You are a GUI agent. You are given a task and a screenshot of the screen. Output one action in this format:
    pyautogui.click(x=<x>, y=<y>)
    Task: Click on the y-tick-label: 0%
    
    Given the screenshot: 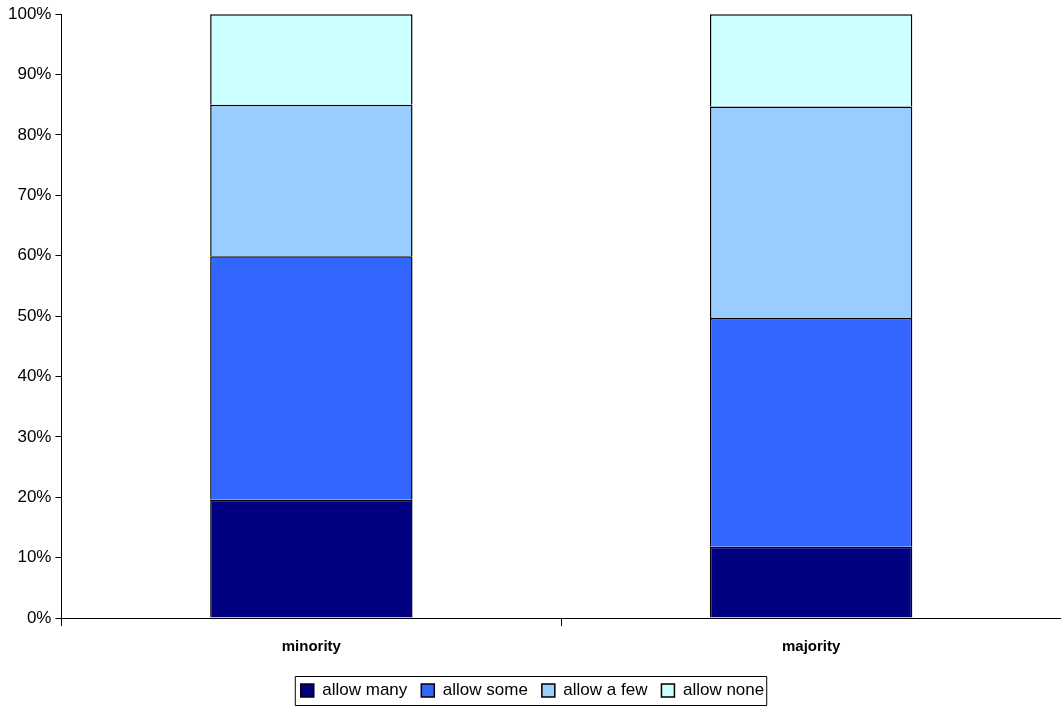 What is the action you would take?
    pyautogui.click(x=39, y=617)
    